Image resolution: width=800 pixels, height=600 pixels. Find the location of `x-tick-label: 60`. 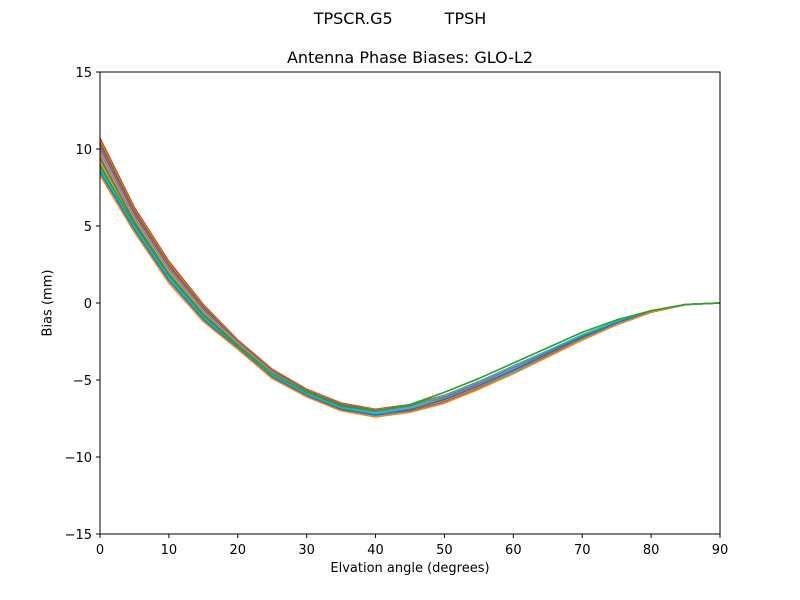

x-tick-label: 60 is located at coordinates (513, 550).